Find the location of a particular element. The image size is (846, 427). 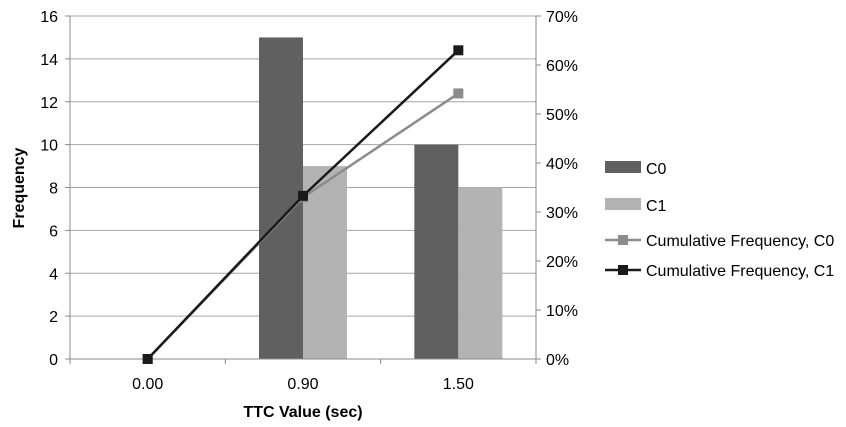

y-tick-label: 6 is located at coordinates (53, 231).